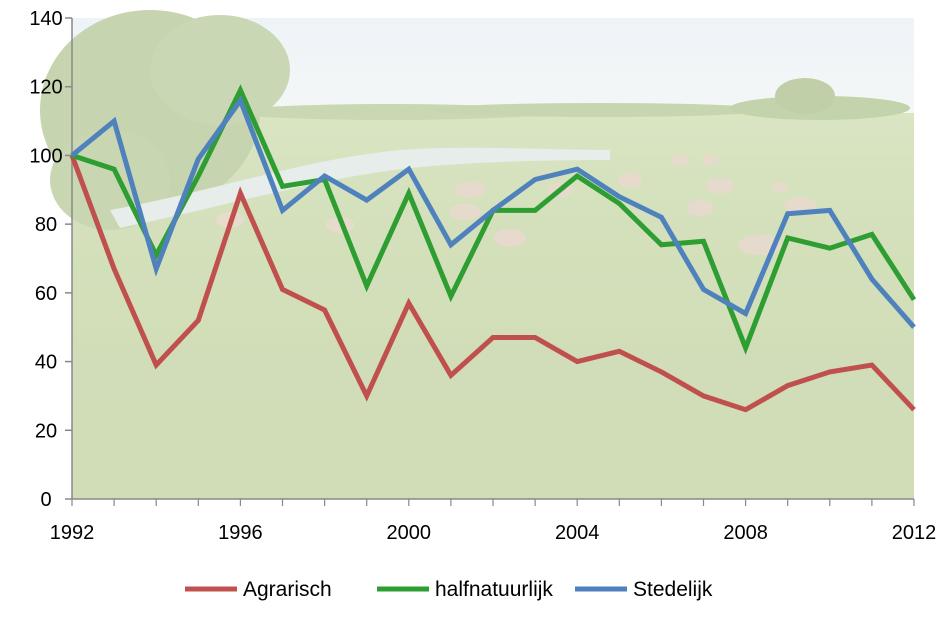 This screenshot has height=617, width=936. What do you see at coordinates (287, 589) in the screenshot?
I see `legend-label-agrarisch: Agrarisch` at bounding box center [287, 589].